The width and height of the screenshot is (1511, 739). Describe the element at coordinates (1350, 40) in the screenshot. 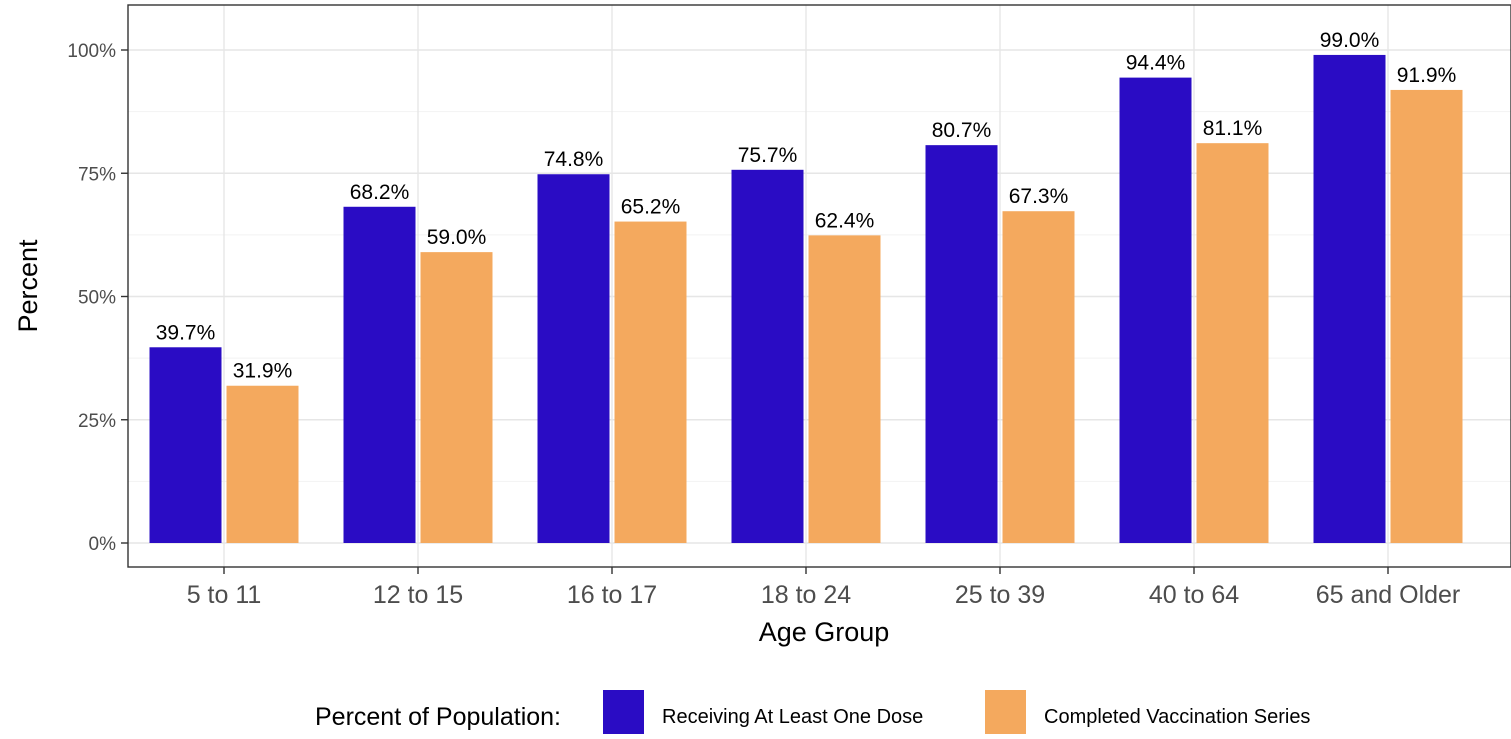

I see `bar-value-label: 99.0%` at that location.